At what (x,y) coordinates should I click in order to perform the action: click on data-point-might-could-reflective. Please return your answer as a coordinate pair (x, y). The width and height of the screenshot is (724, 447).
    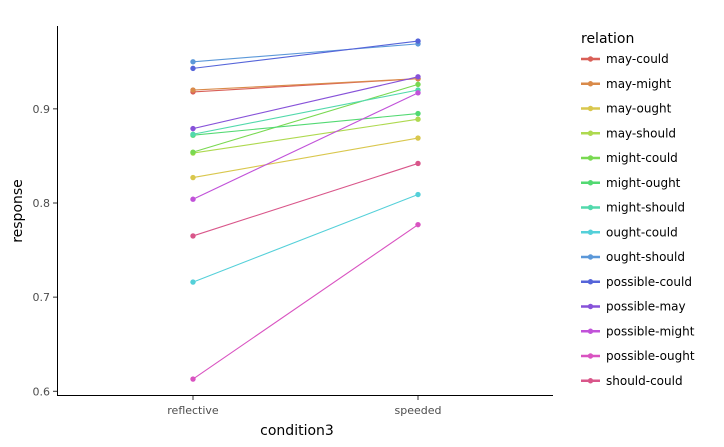
    Looking at the image, I should click on (193, 152).